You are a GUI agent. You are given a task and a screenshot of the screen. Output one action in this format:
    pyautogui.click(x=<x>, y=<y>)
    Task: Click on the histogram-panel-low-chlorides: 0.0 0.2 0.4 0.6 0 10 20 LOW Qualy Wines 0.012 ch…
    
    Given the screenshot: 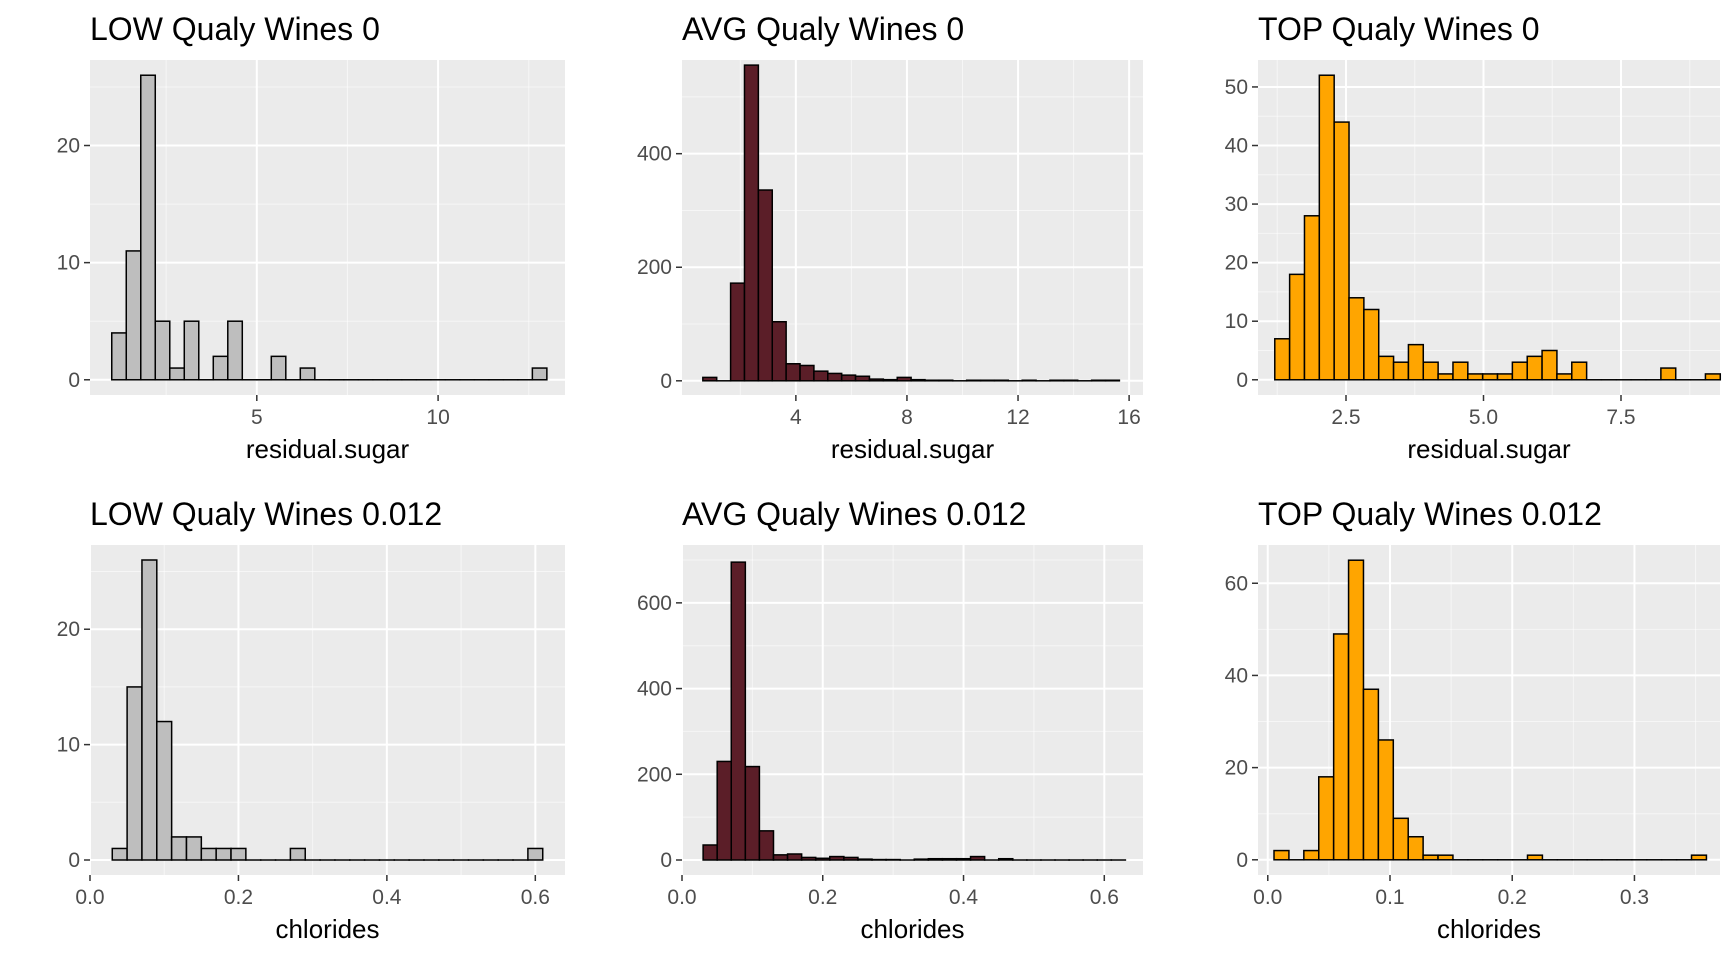 What is the action you would take?
    pyautogui.click(x=311, y=720)
    